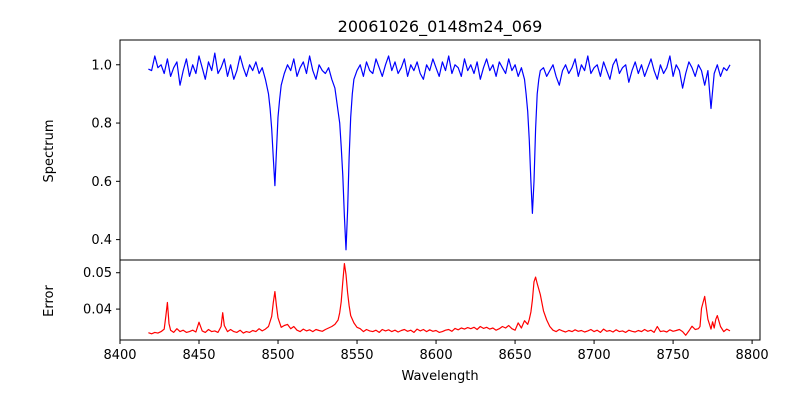  Describe the element at coordinates (101, 240) in the screenshot. I see `spectrum-y-tick-label: 0.4` at that location.